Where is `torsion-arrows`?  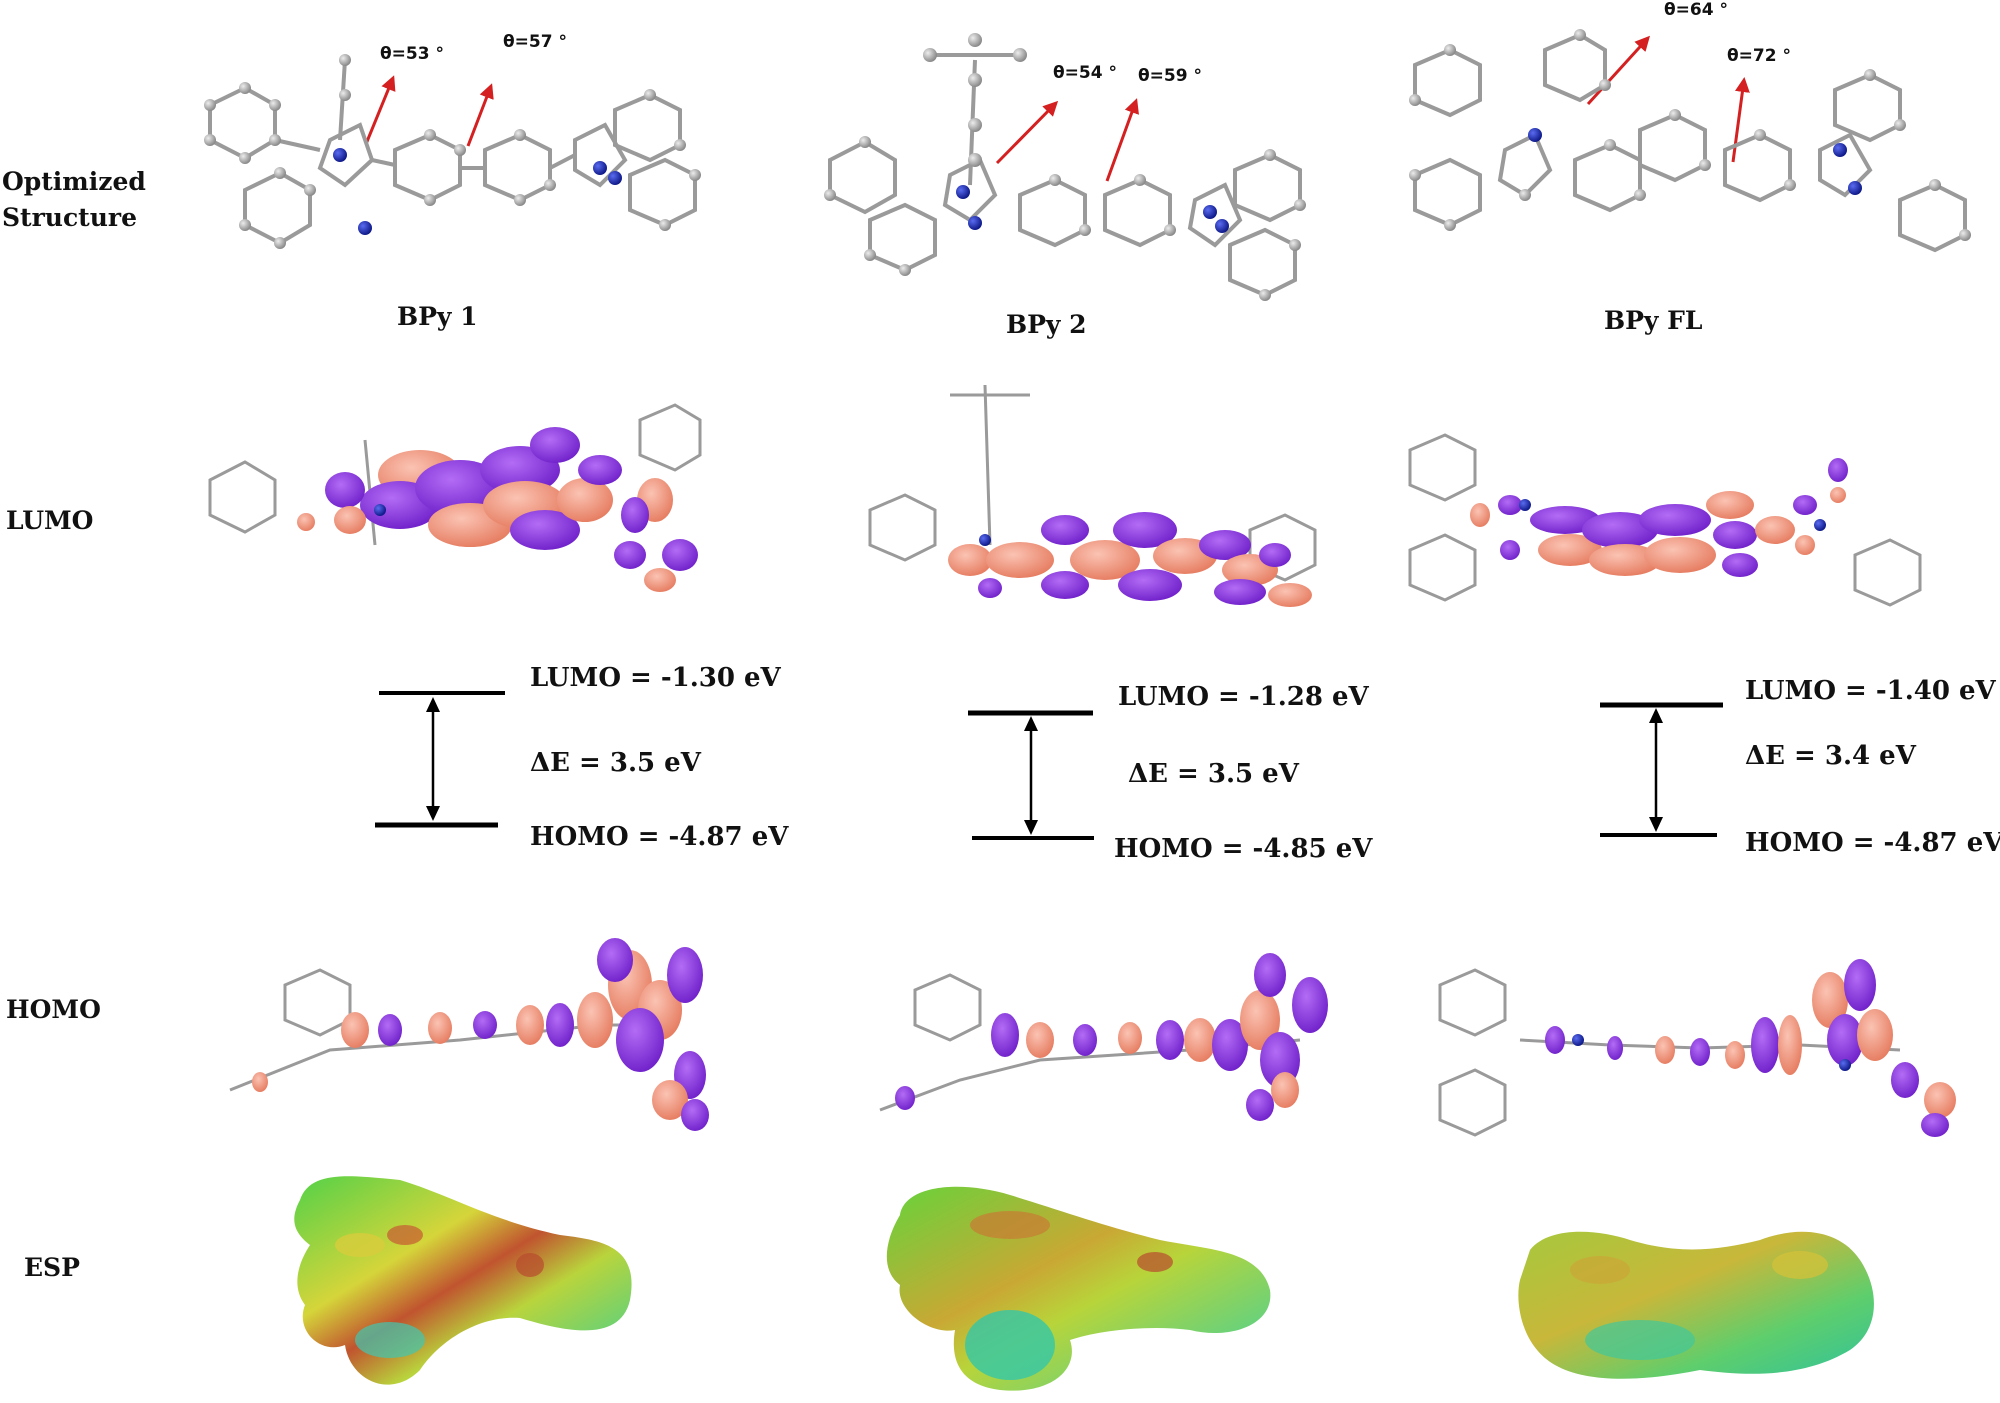
torsion-arrows is located at coordinates (1057, 108).